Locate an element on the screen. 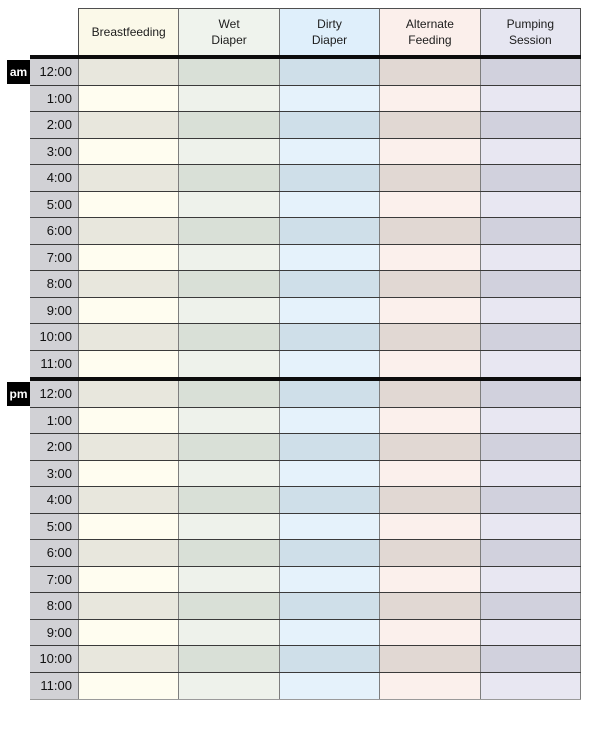 The height and width of the screenshot is (738, 600). hour-row-pm-12:00: 12:00 is located at coordinates (306, 394).